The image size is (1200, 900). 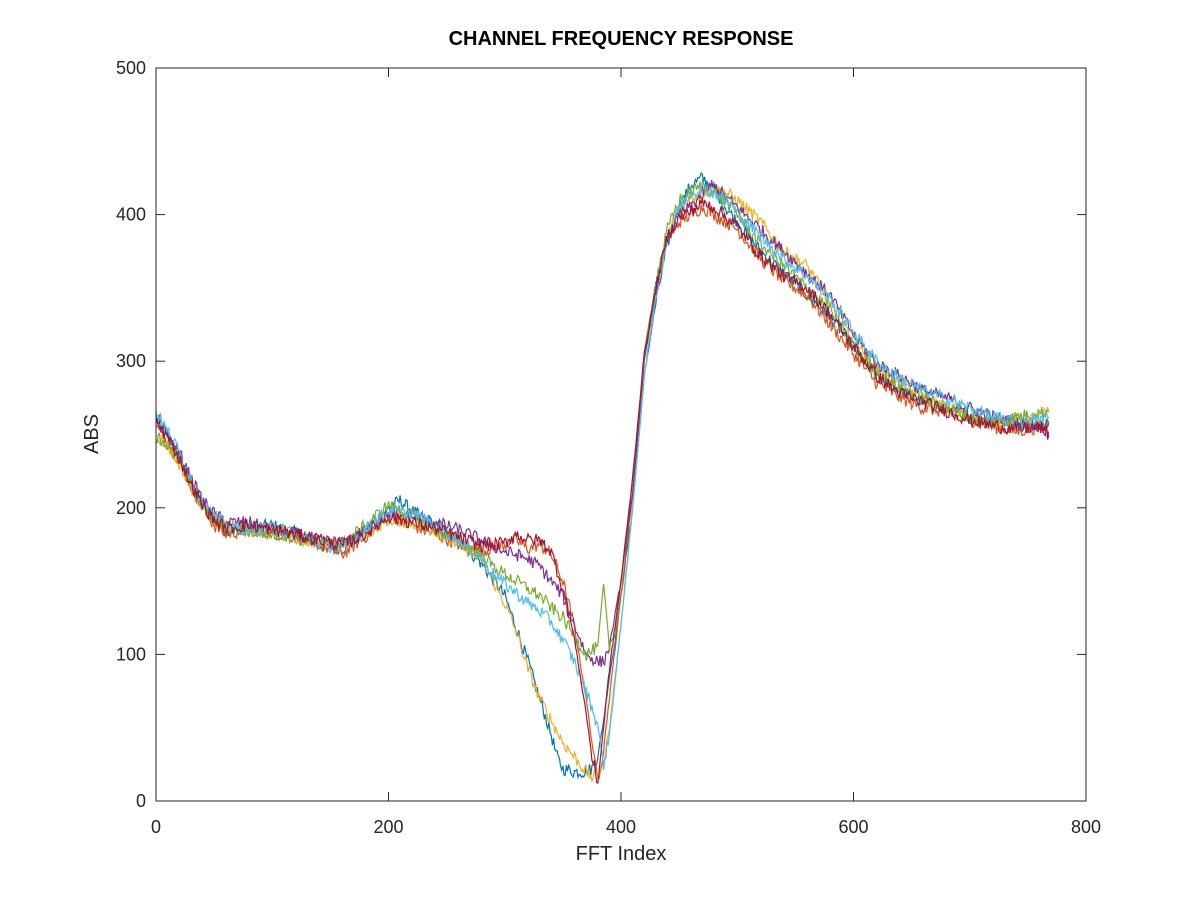 What do you see at coordinates (131, 361) in the screenshot?
I see `y-tick-label: 300` at bounding box center [131, 361].